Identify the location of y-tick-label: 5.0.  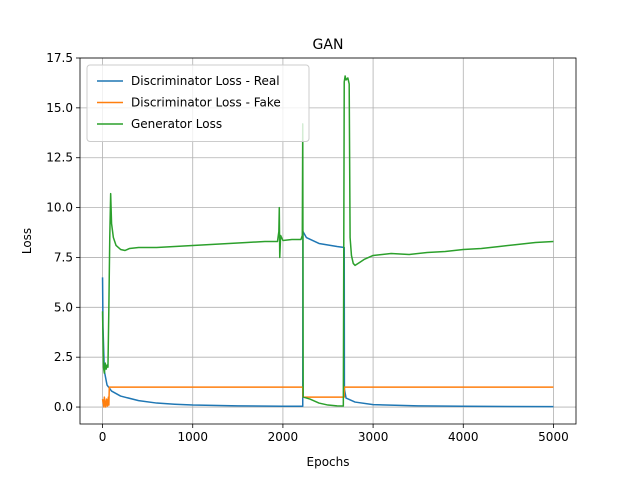
(63, 307).